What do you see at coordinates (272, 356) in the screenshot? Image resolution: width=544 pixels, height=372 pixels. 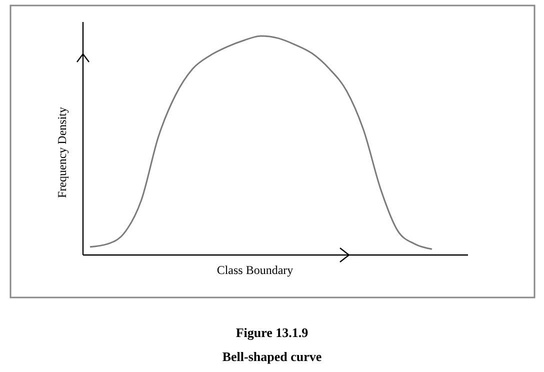 I see `text: Bell-shaped curve` at bounding box center [272, 356].